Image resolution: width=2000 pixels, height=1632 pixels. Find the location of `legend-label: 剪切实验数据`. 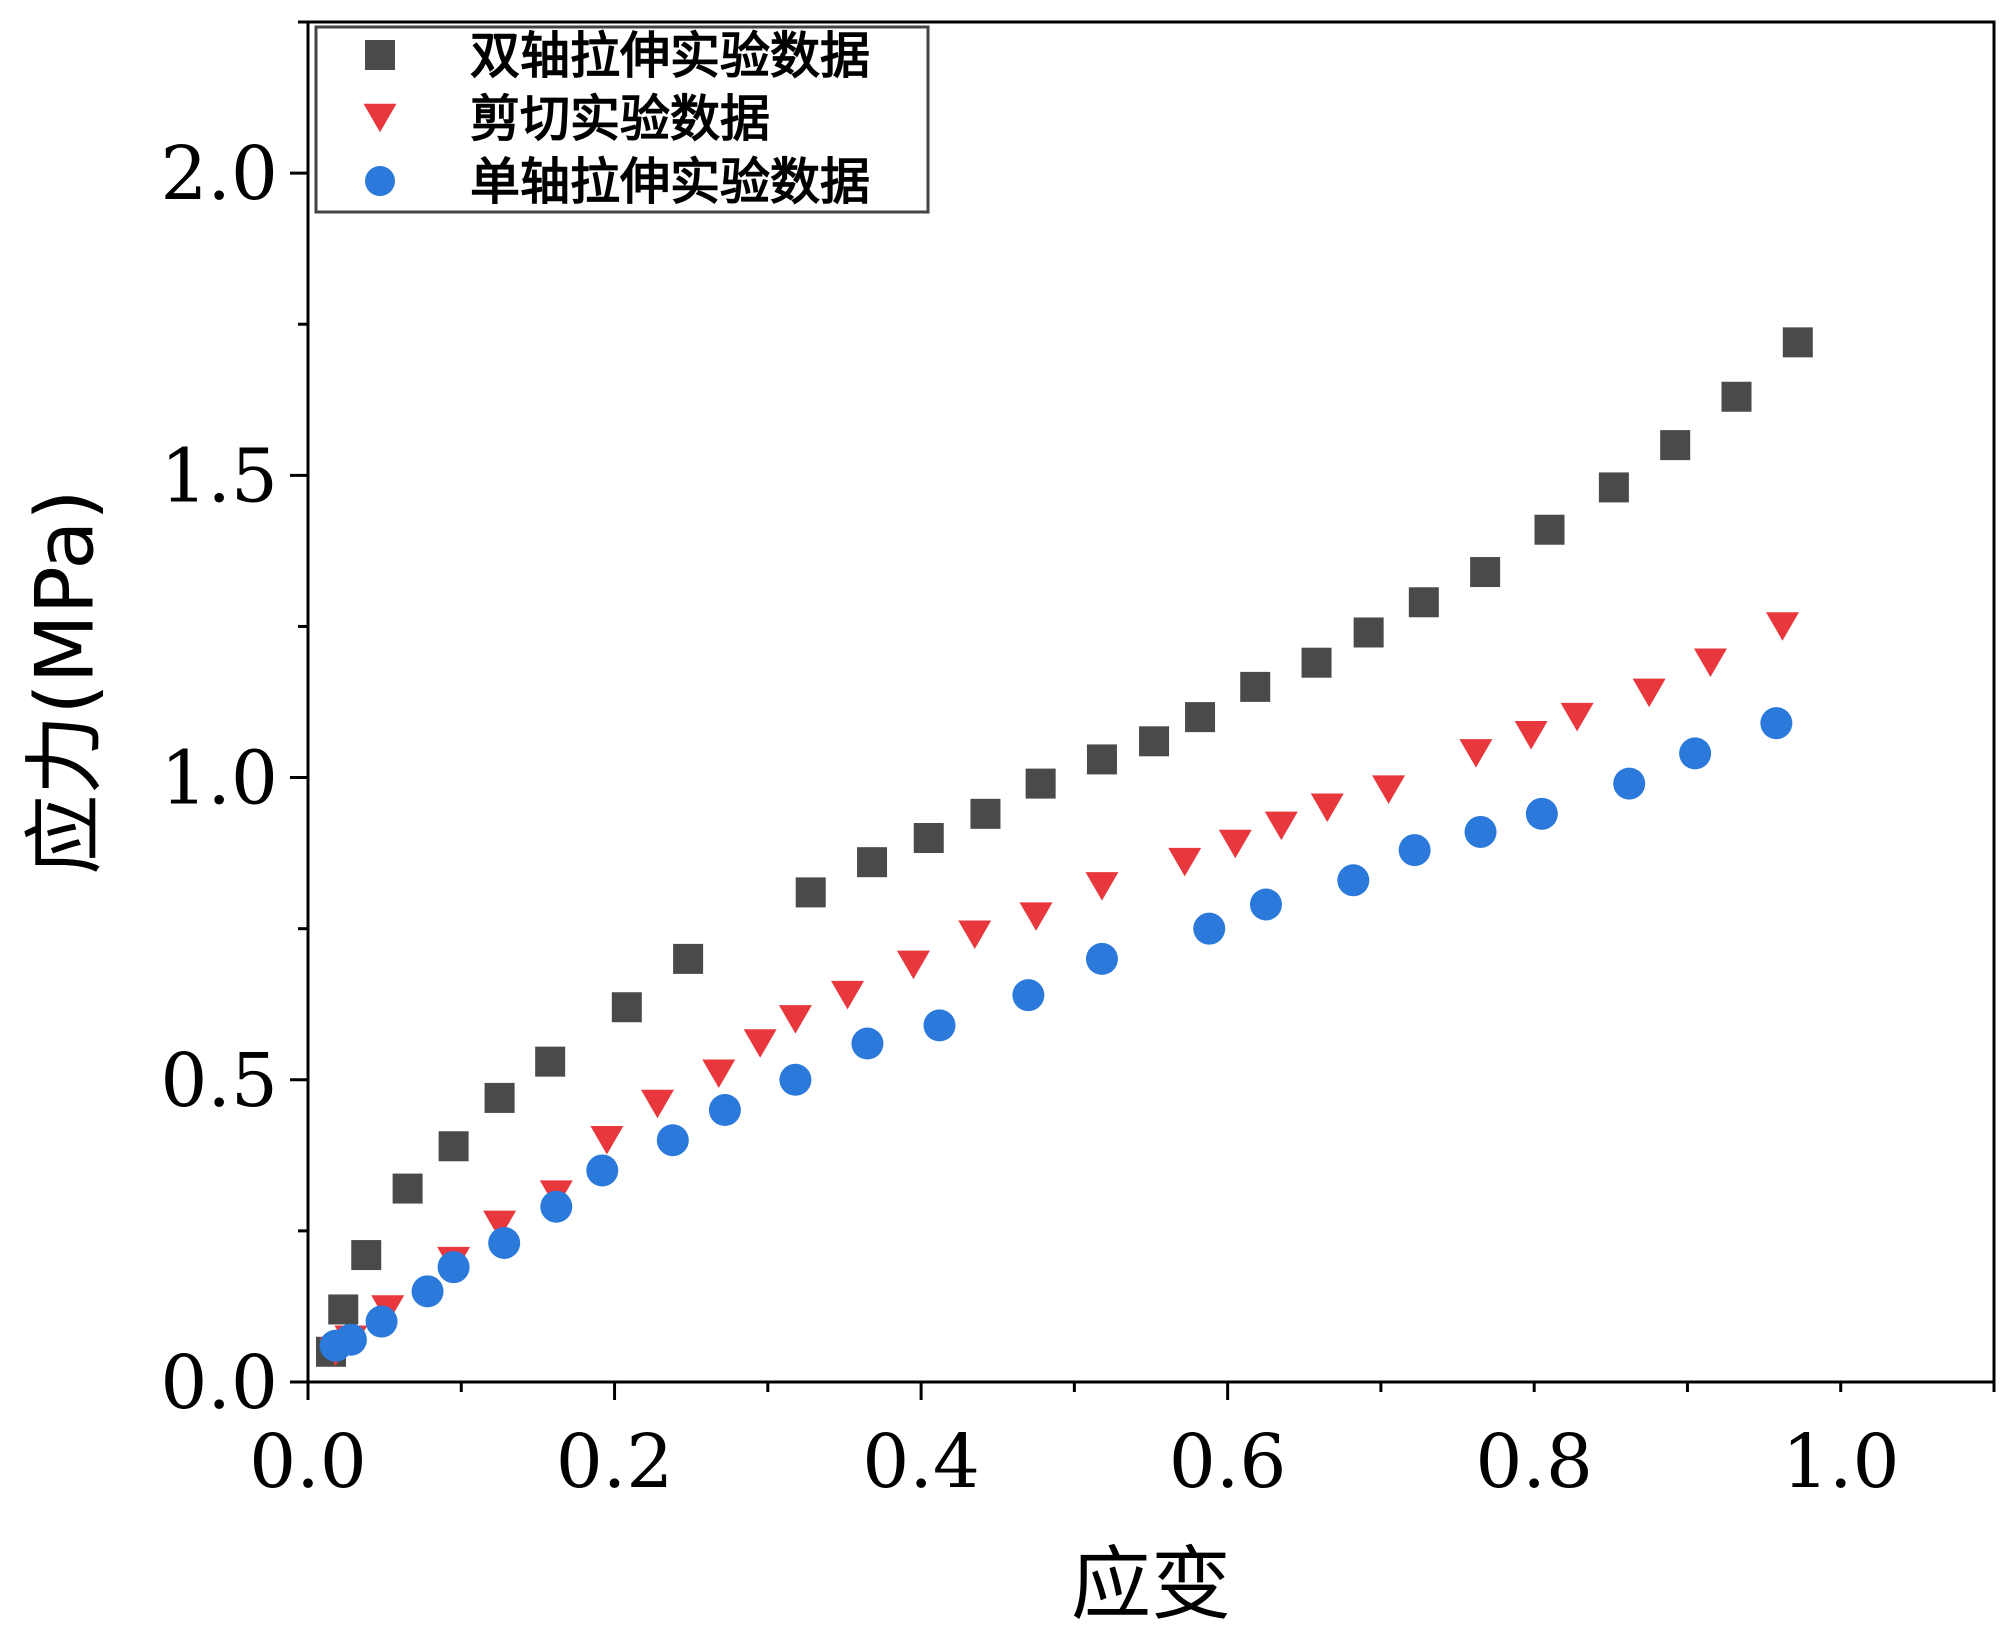

legend-label: 剪切实验数据 is located at coordinates (620, 119).